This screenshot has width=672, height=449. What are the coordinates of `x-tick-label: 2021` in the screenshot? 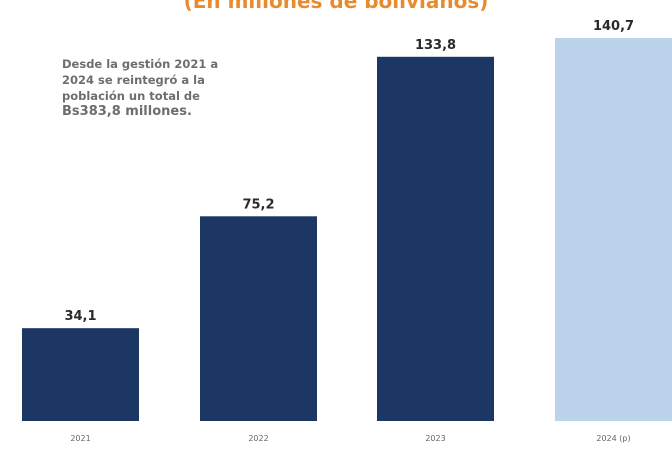 It's located at (80, 438).